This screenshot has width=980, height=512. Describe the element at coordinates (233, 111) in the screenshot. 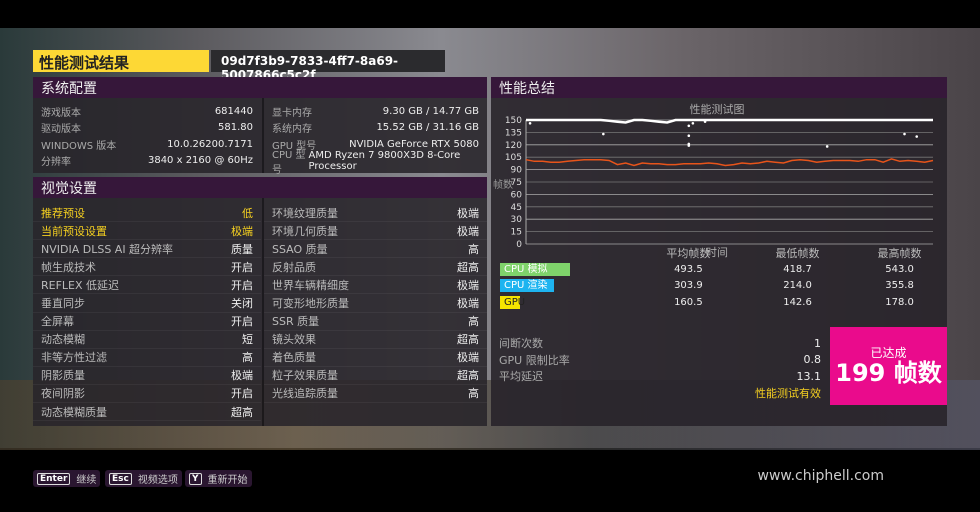

I see `setting-value: 681440` at that location.